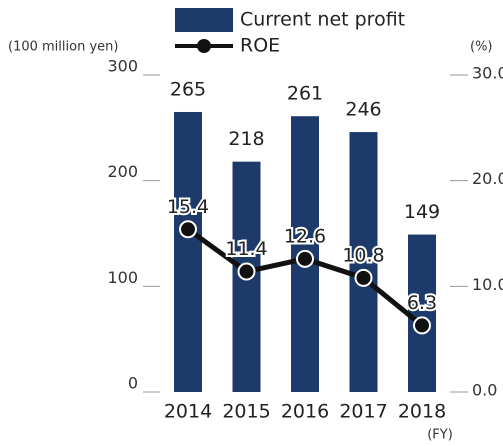  What do you see at coordinates (122, 66) in the screenshot?
I see `y-tick-label: 300` at bounding box center [122, 66].